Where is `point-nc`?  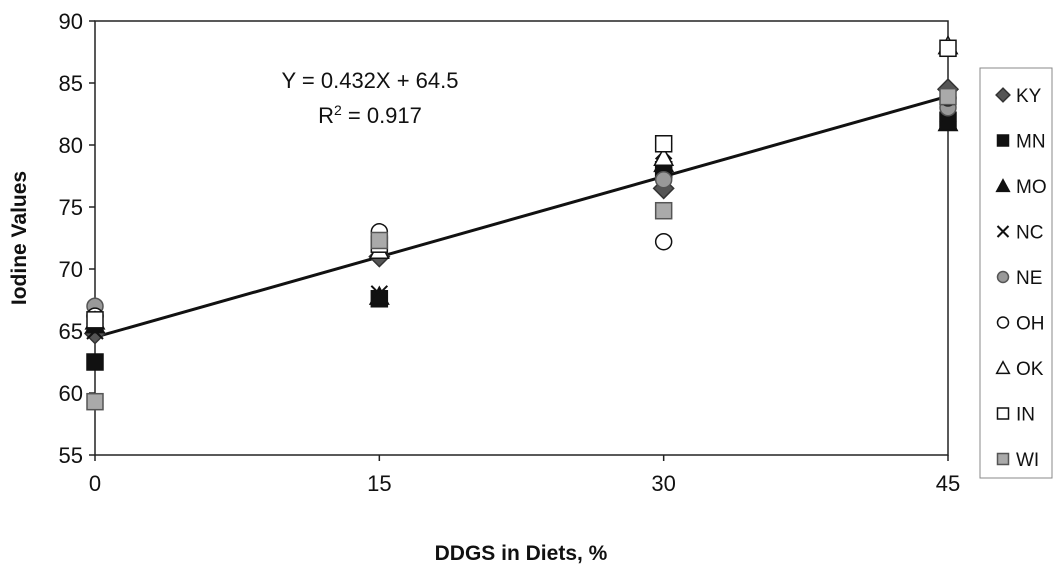
point-nc is located at coordinates (379, 294).